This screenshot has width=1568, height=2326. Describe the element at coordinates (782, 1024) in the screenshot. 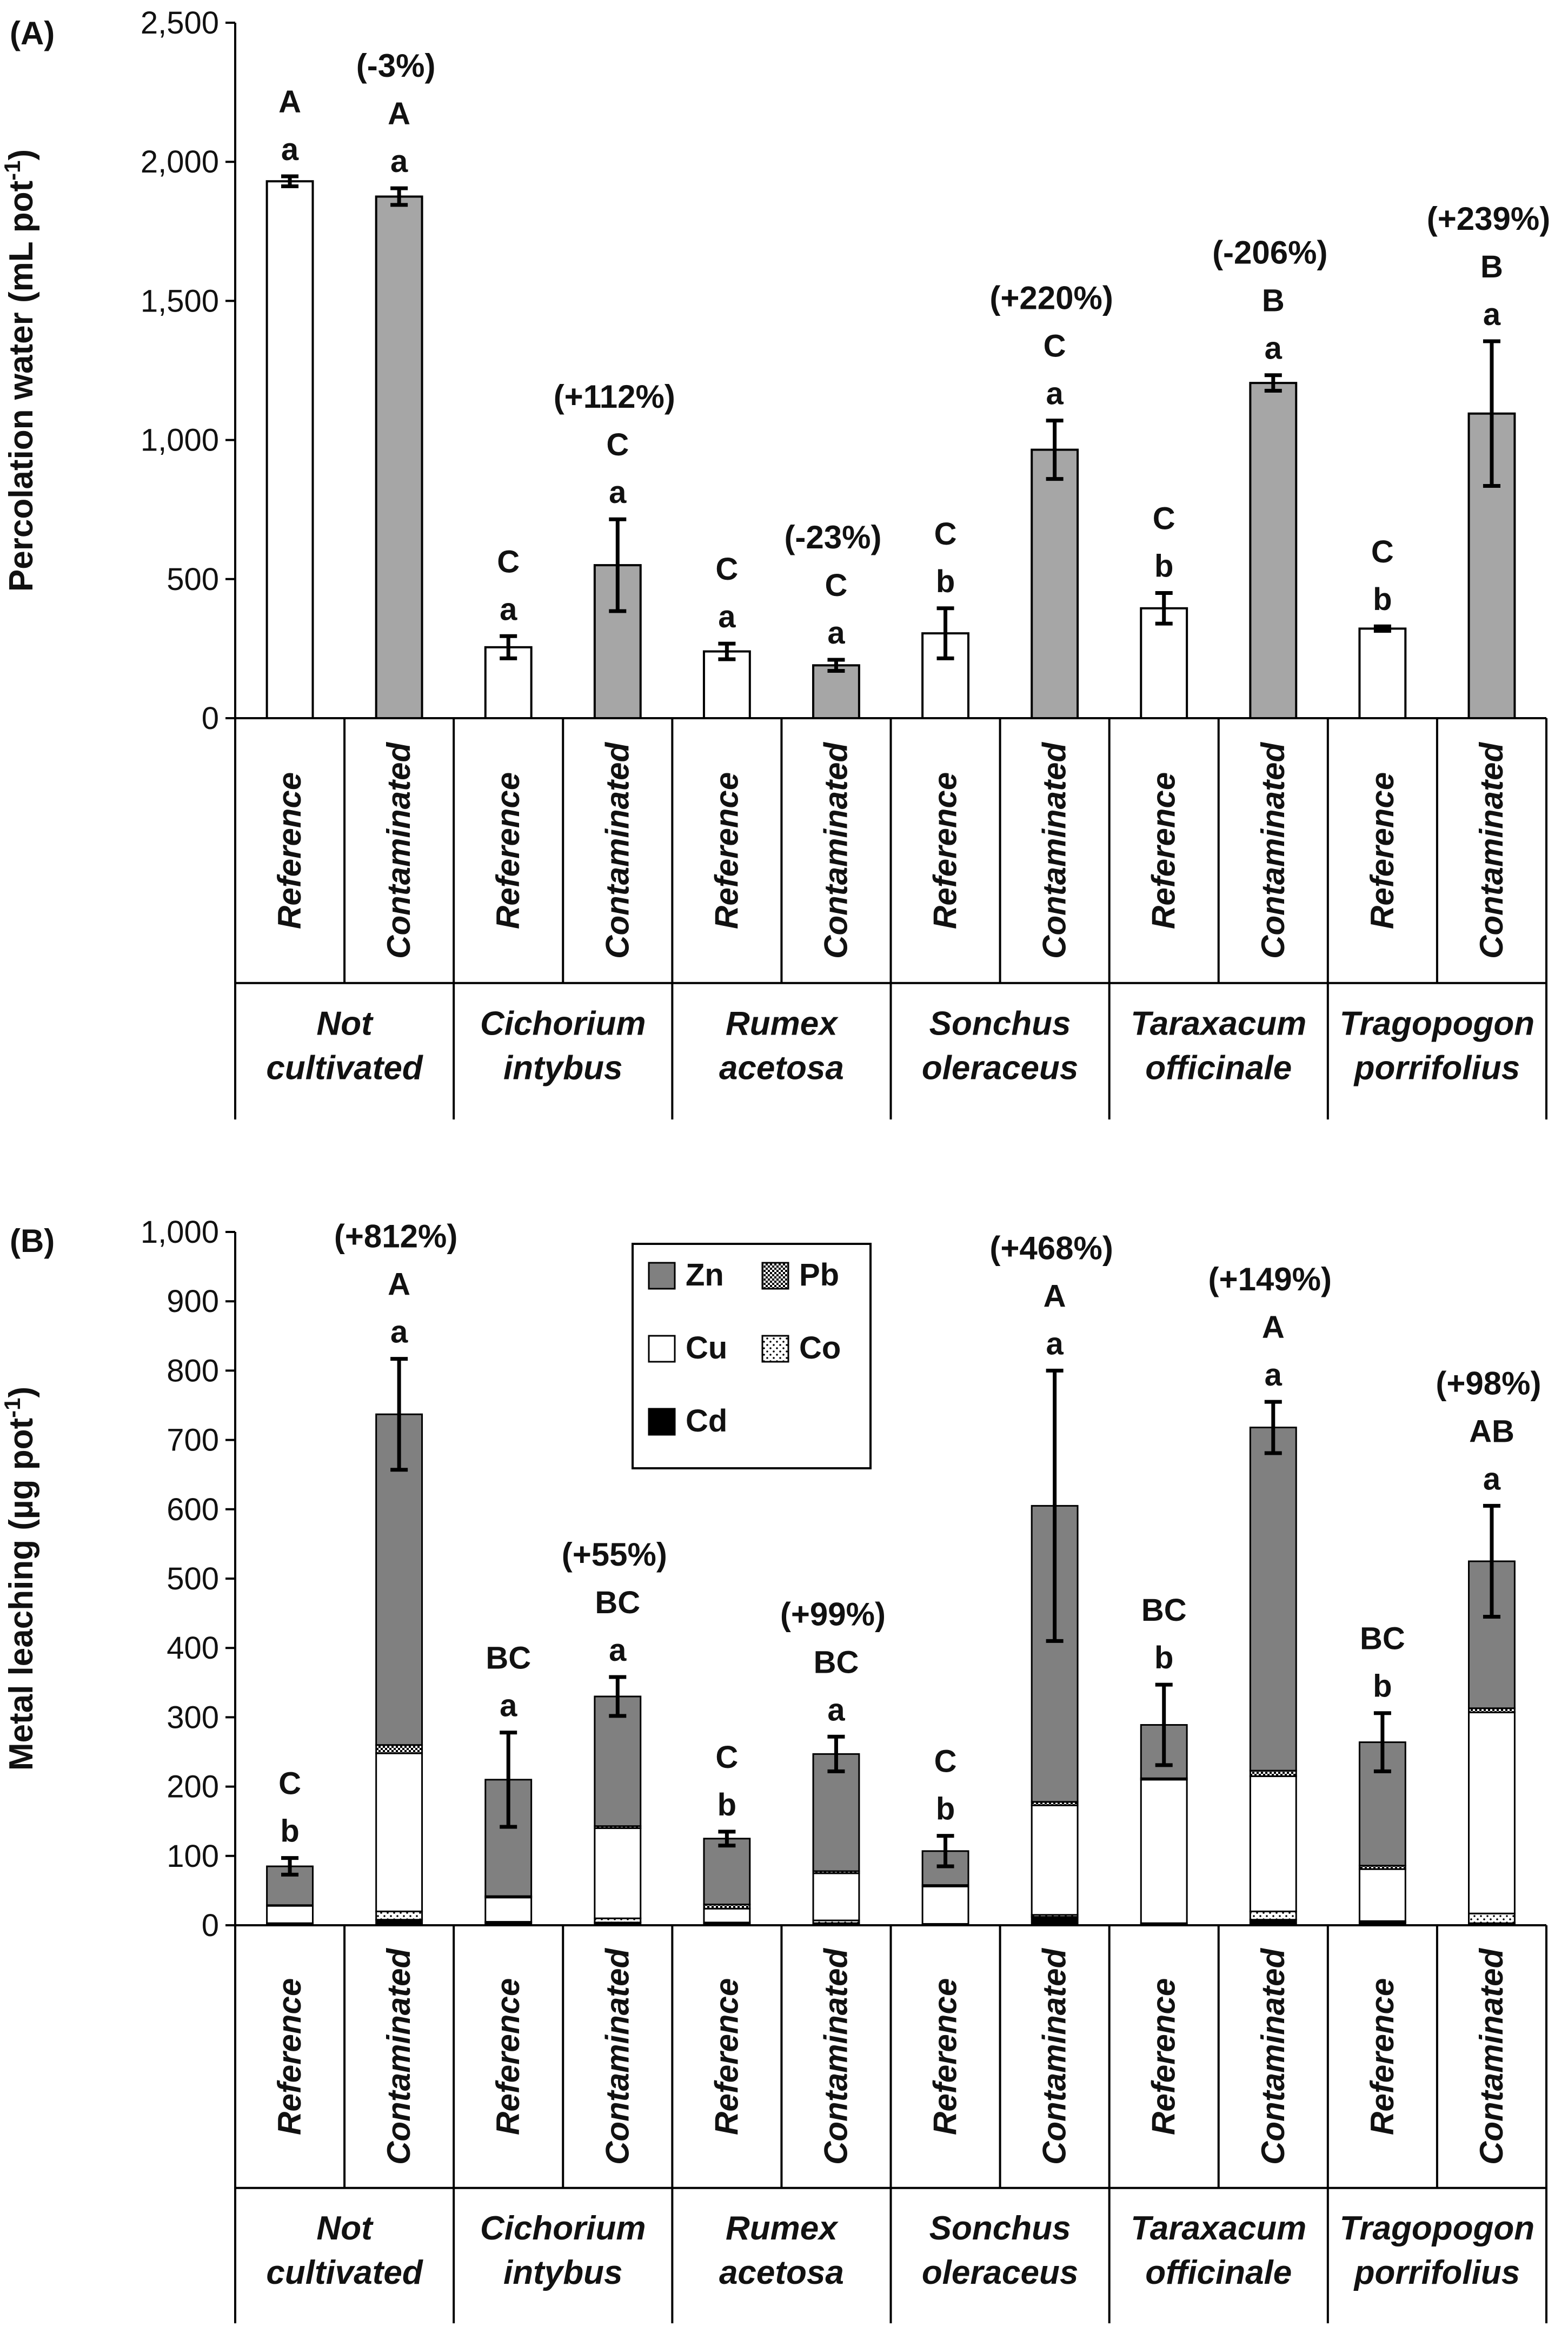

I see `group-label: Rumex` at that location.